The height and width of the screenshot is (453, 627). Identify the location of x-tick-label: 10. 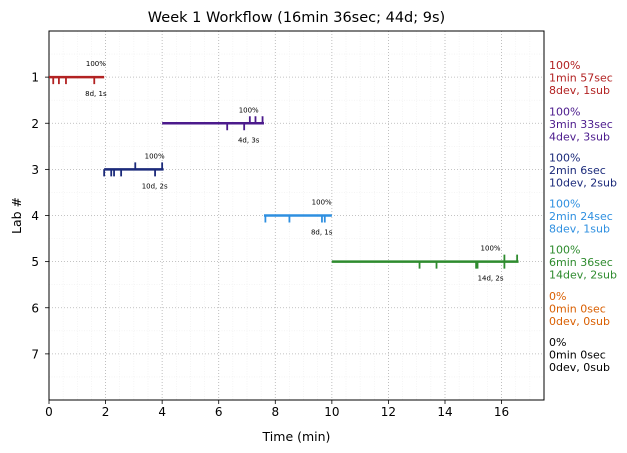
(331, 412).